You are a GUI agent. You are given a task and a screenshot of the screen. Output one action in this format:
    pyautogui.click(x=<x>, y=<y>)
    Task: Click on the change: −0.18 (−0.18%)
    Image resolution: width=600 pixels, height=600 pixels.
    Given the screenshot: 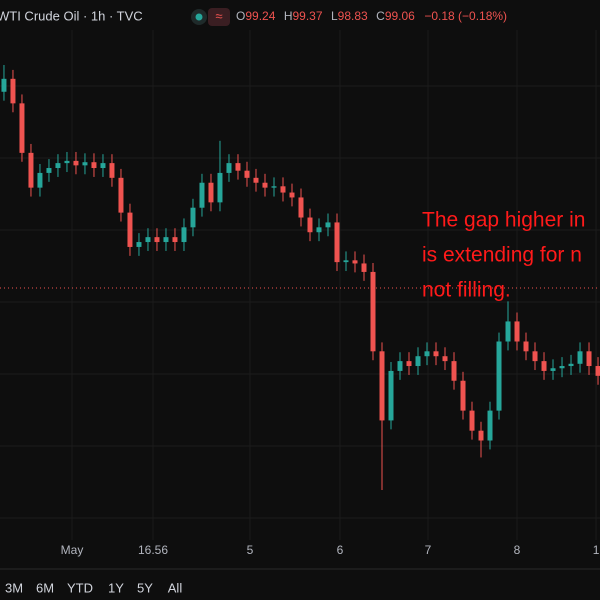 What is the action you would take?
    pyautogui.click(x=465, y=16)
    